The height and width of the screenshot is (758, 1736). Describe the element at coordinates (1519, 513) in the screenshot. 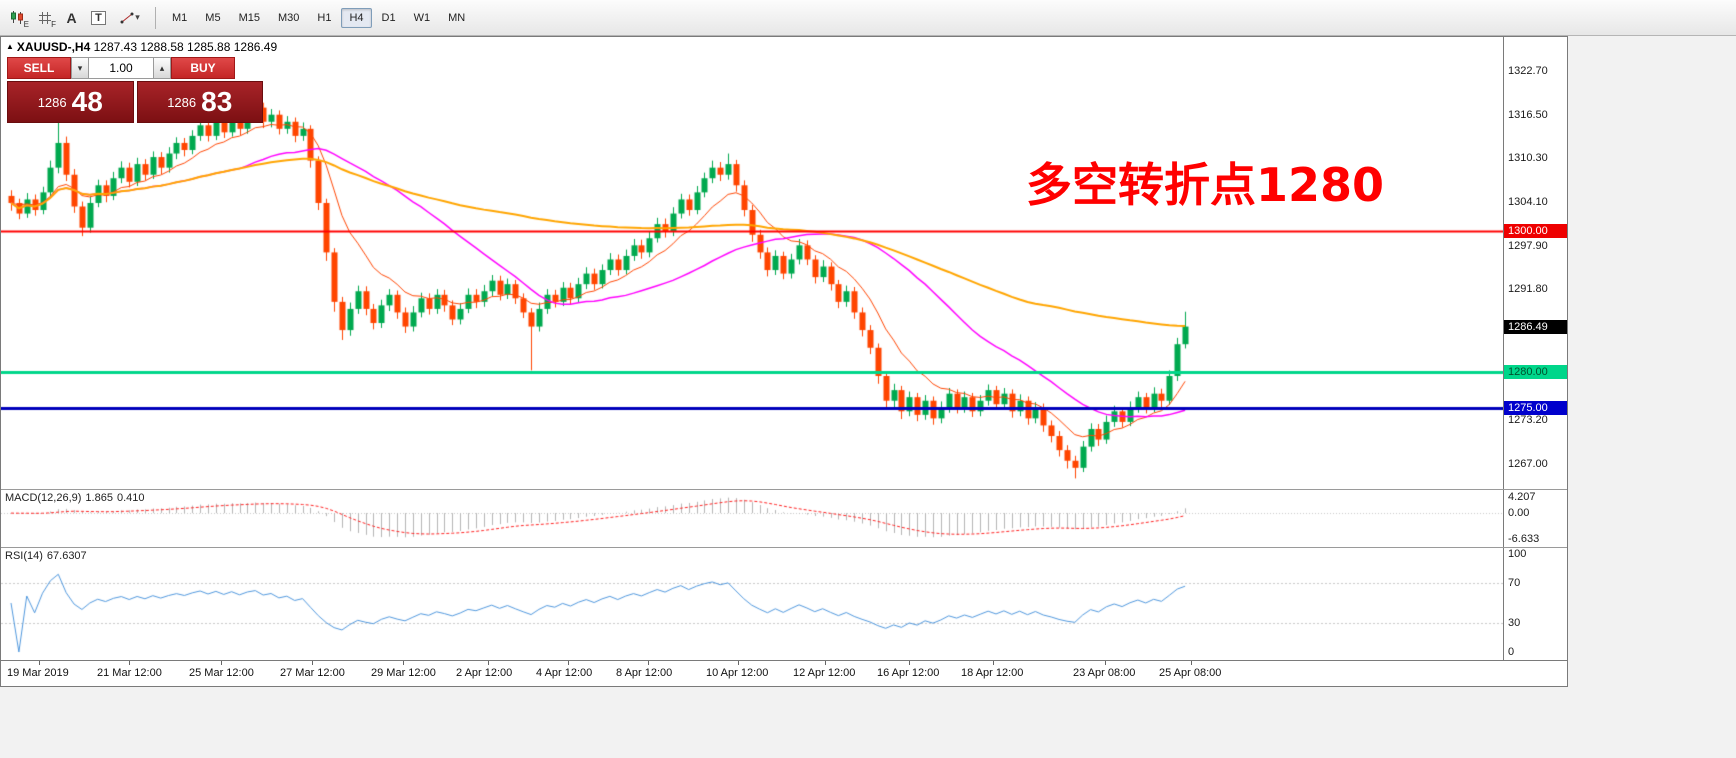

I see `axis-label: 0.00` at that location.